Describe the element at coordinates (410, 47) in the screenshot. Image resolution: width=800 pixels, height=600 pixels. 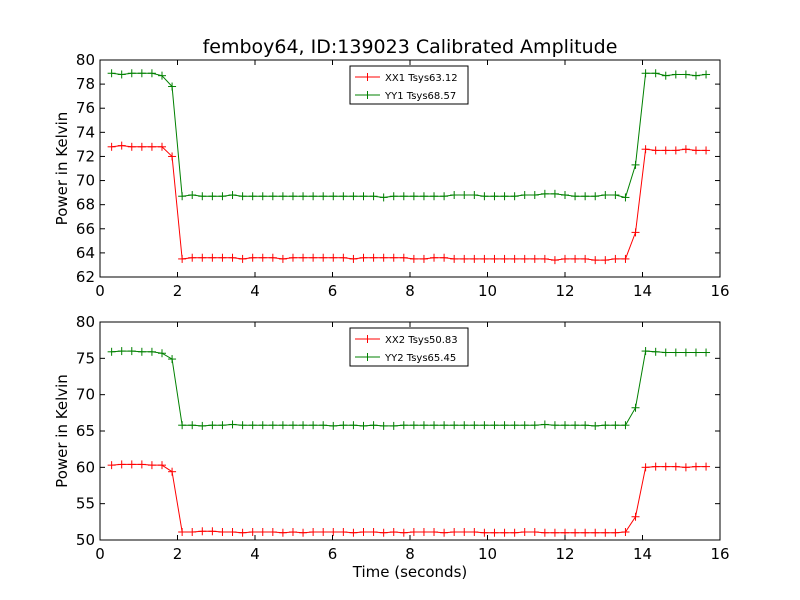
I see `chart-title: femboy64, ID:139023 Calibrated Amplitude` at that location.